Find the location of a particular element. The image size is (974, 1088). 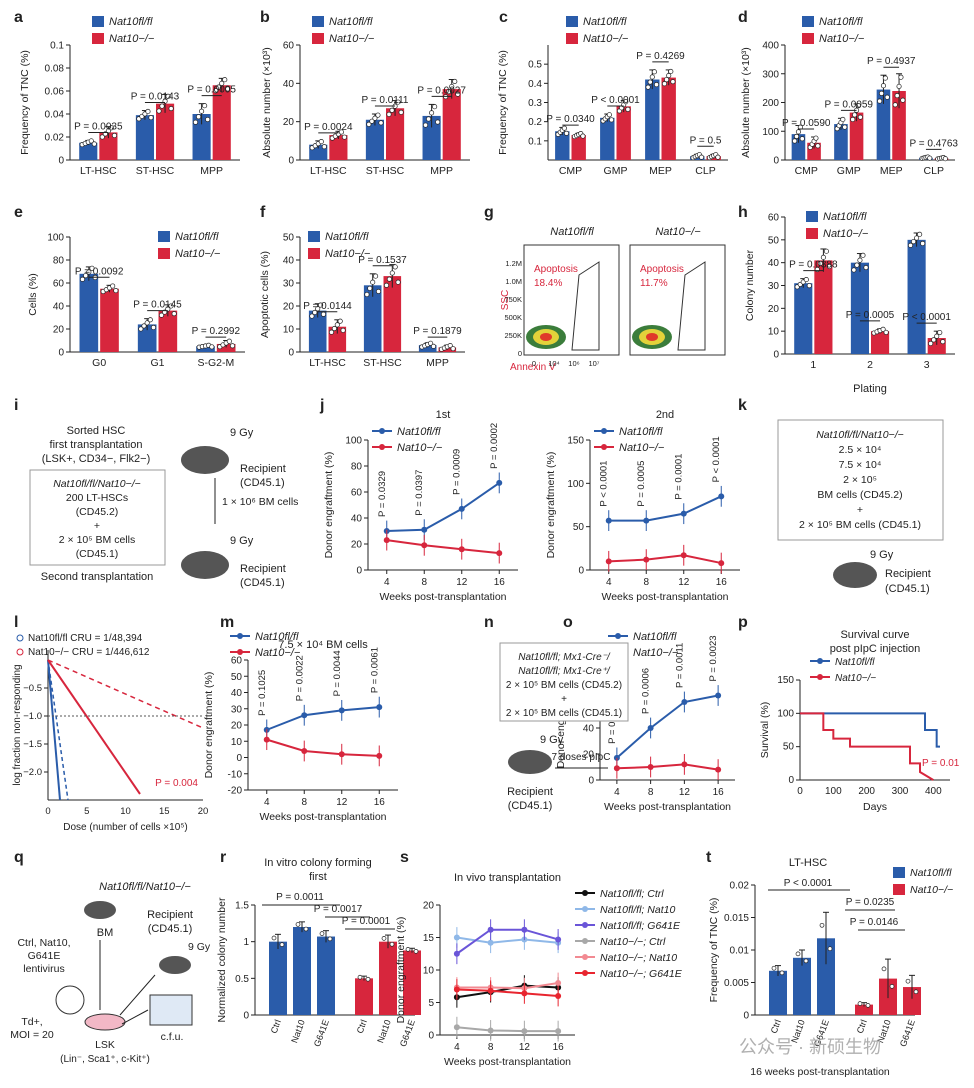

y-tick-label: 20 is located at coordinates (237, 726).